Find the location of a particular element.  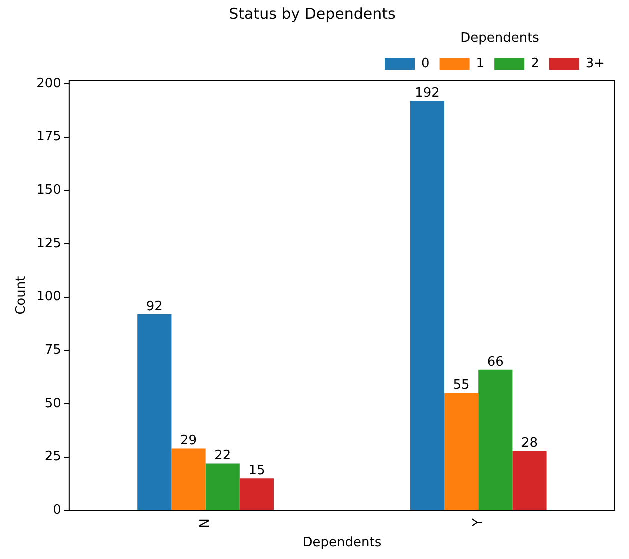

data-label: 55 is located at coordinates (461, 386).